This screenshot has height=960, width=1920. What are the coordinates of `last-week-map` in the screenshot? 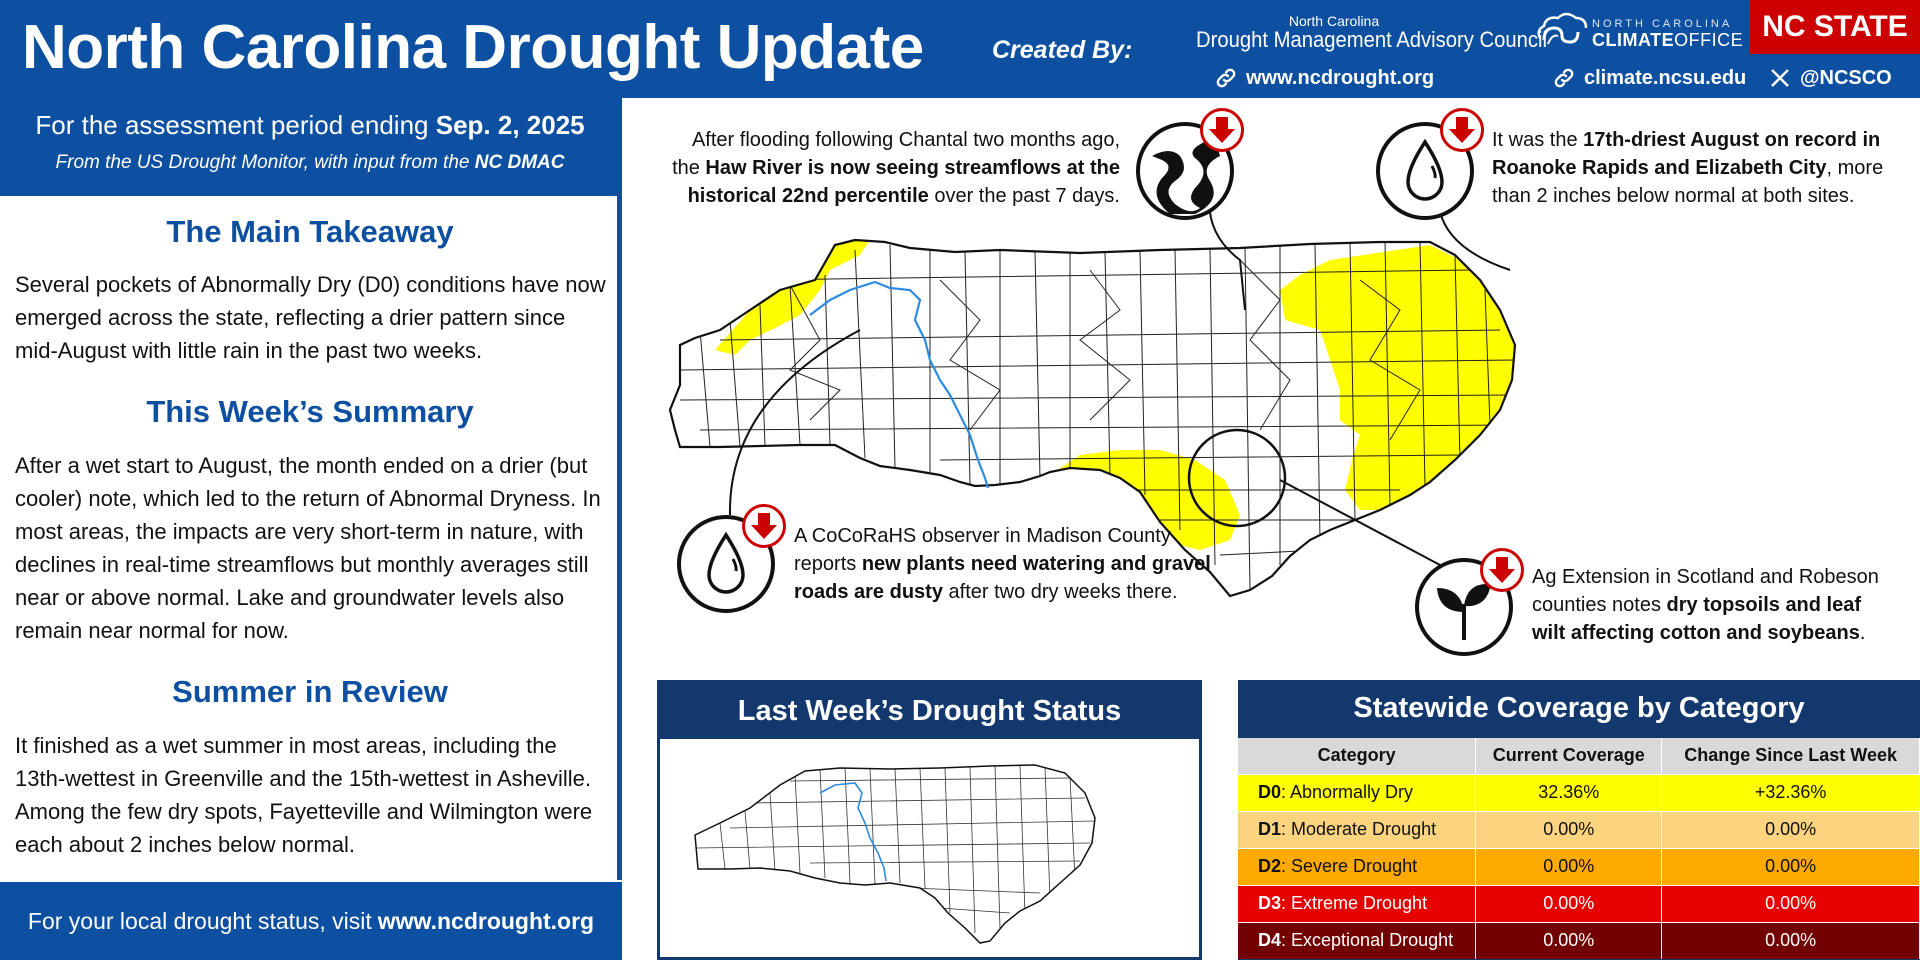 It's located at (895, 854).